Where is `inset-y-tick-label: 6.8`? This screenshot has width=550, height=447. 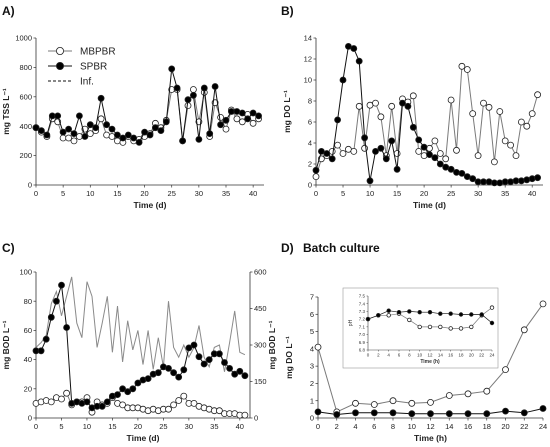
inset-y-tick-label: 6.8 is located at coordinates (362, 350).